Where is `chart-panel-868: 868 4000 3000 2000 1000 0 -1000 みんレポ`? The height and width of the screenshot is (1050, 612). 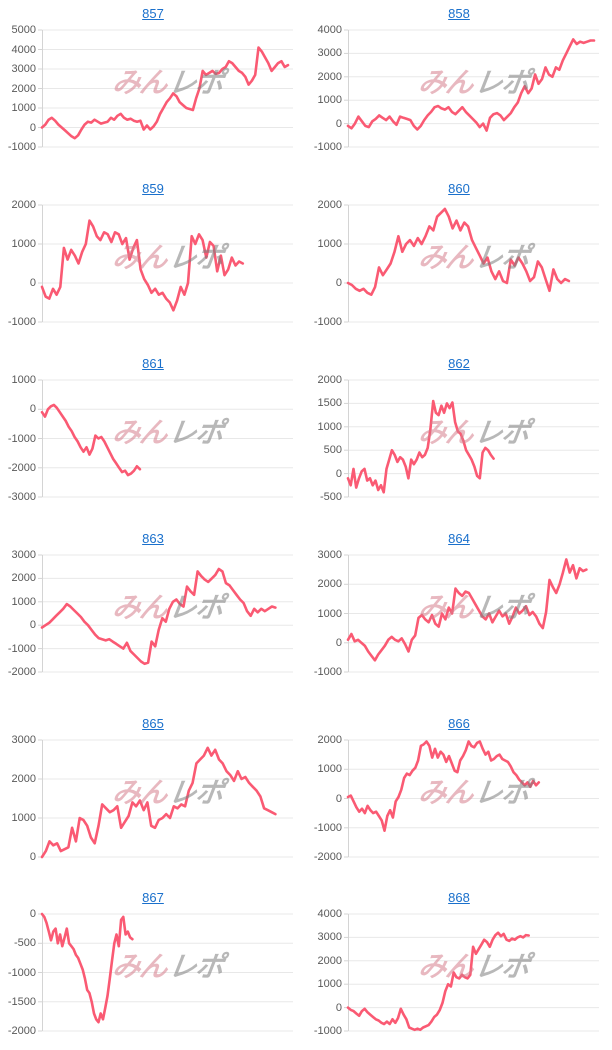 chart-panel-868: 868 4000 3000 2000 1000 0 -1000 みんレポ is located at coordinates (459, 967).